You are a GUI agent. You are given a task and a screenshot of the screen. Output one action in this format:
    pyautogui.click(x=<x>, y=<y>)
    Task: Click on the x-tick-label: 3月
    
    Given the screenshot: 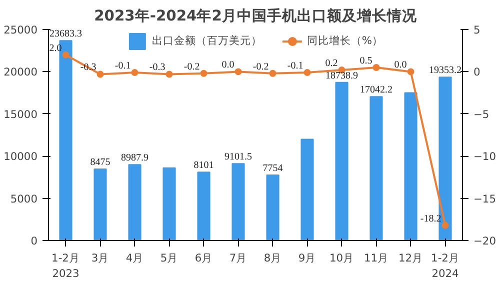 What is the action you would take?
    pyautogui.click(x=100, y=258)
    